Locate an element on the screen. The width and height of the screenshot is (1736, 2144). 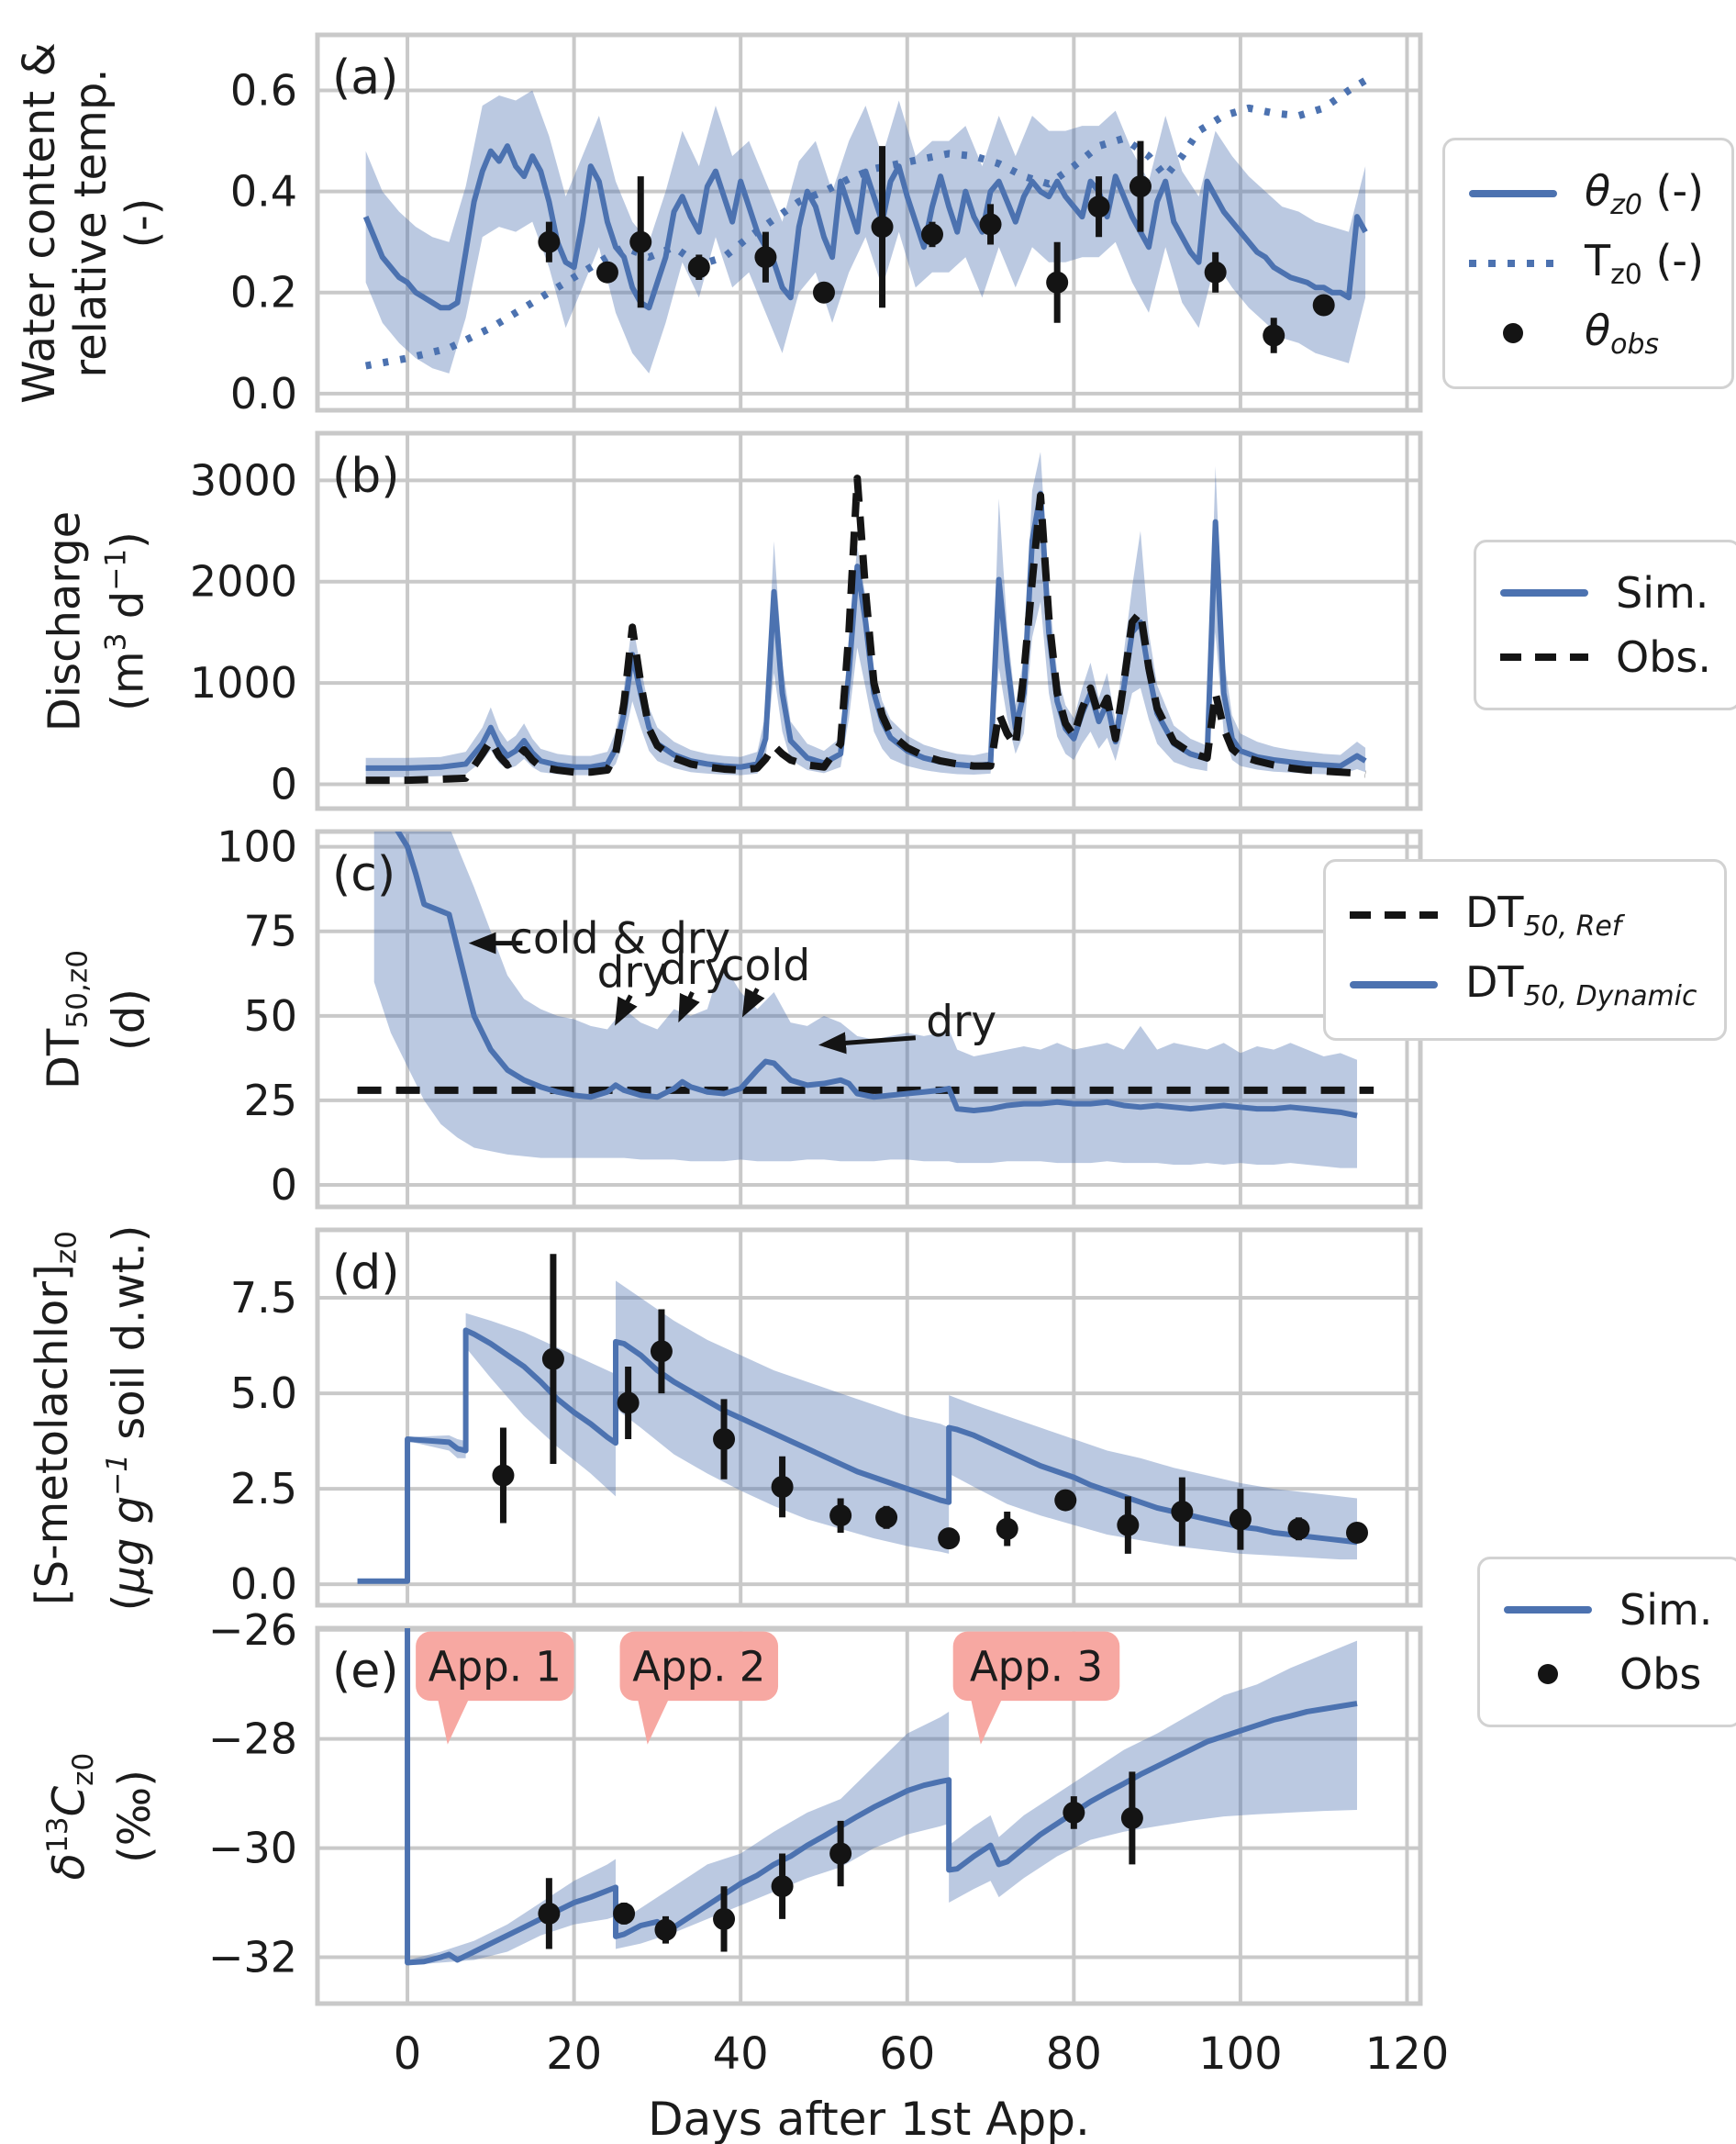
label-part: θ is located at coordinates (1598, 330).